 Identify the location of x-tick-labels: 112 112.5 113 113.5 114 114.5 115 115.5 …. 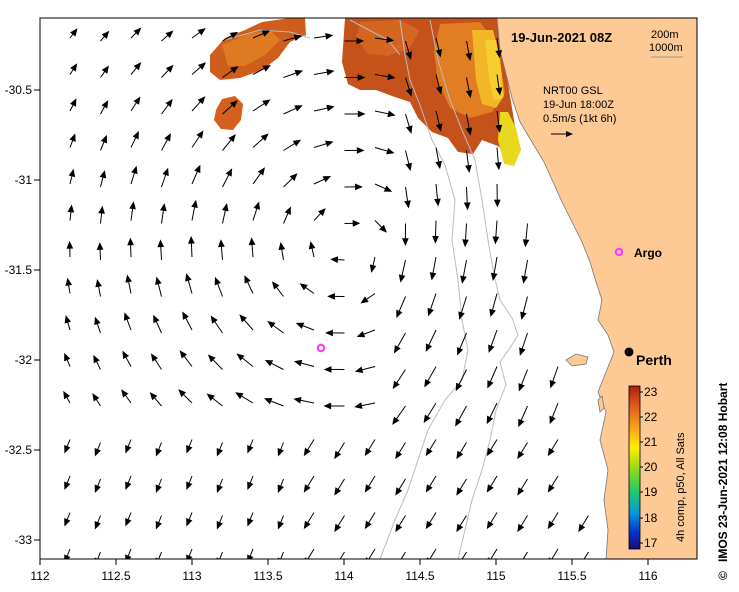
(343, 576).